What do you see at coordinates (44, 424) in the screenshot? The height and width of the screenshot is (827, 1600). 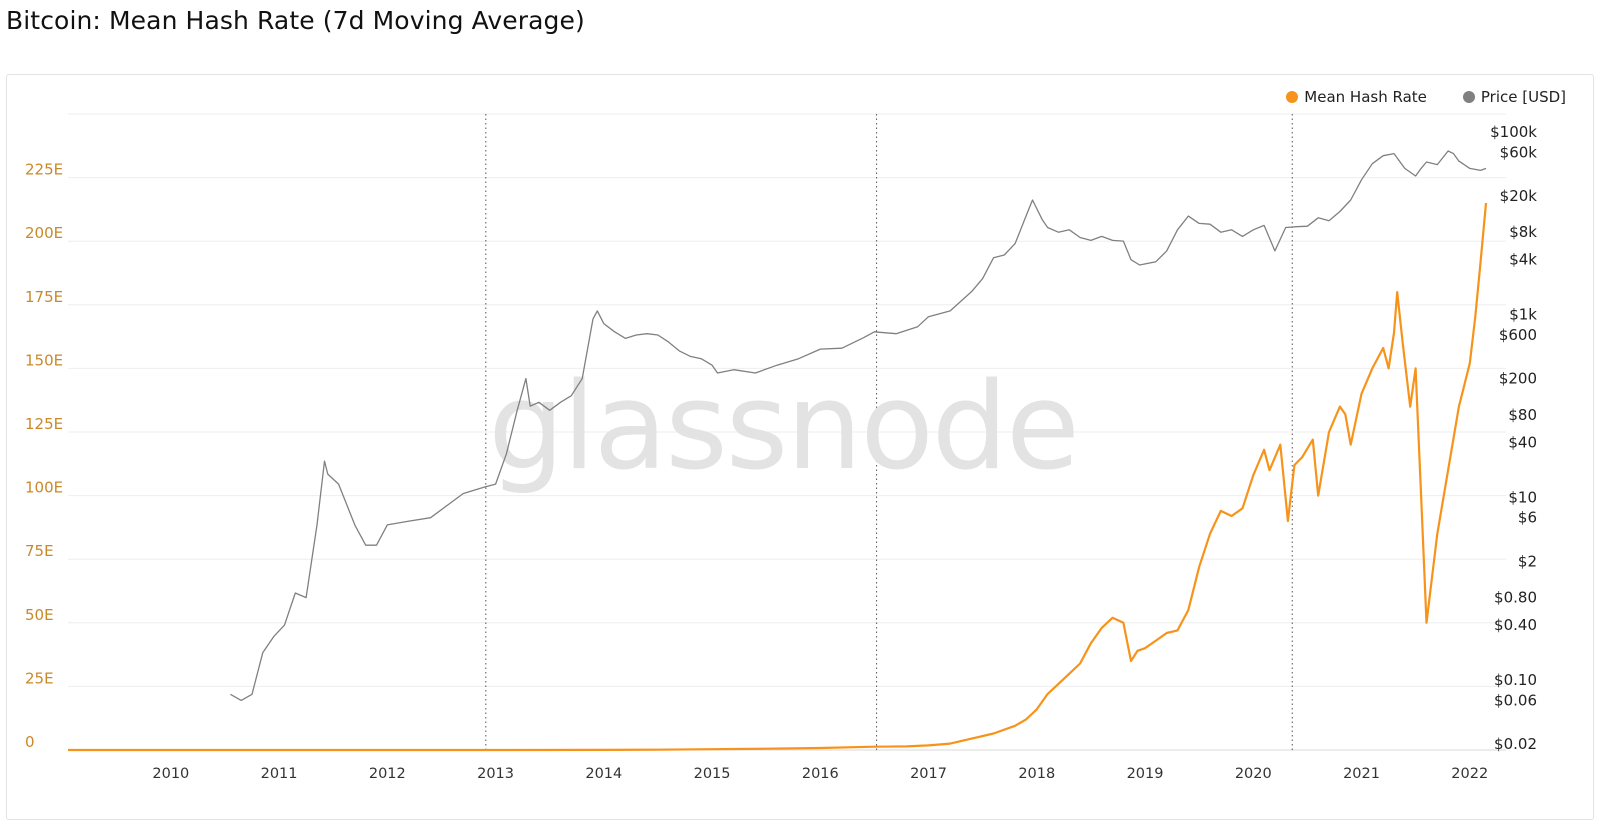 I see `left-axis-tick-label: 125E` at bounding box center [44, 424].